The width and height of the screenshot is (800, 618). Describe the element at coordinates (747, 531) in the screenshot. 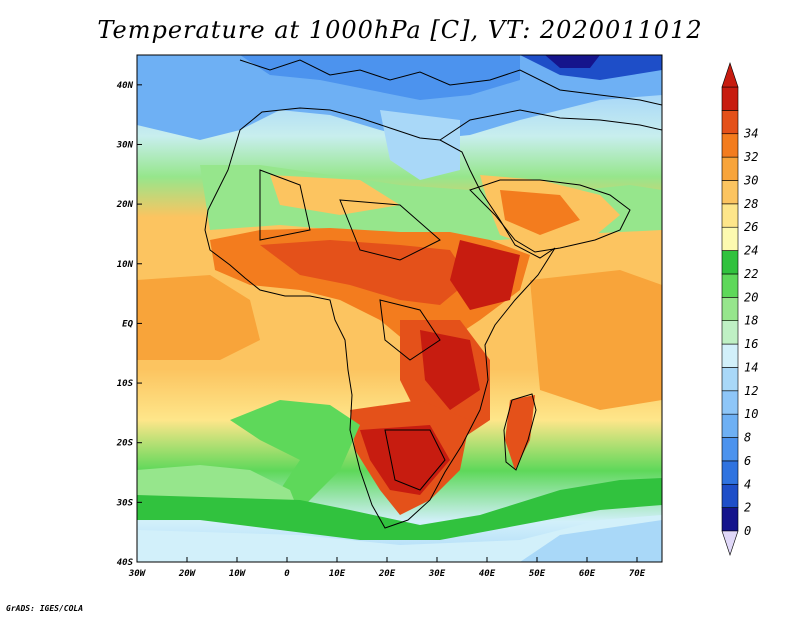

I see `colorbar-level-label: 0` at that location.